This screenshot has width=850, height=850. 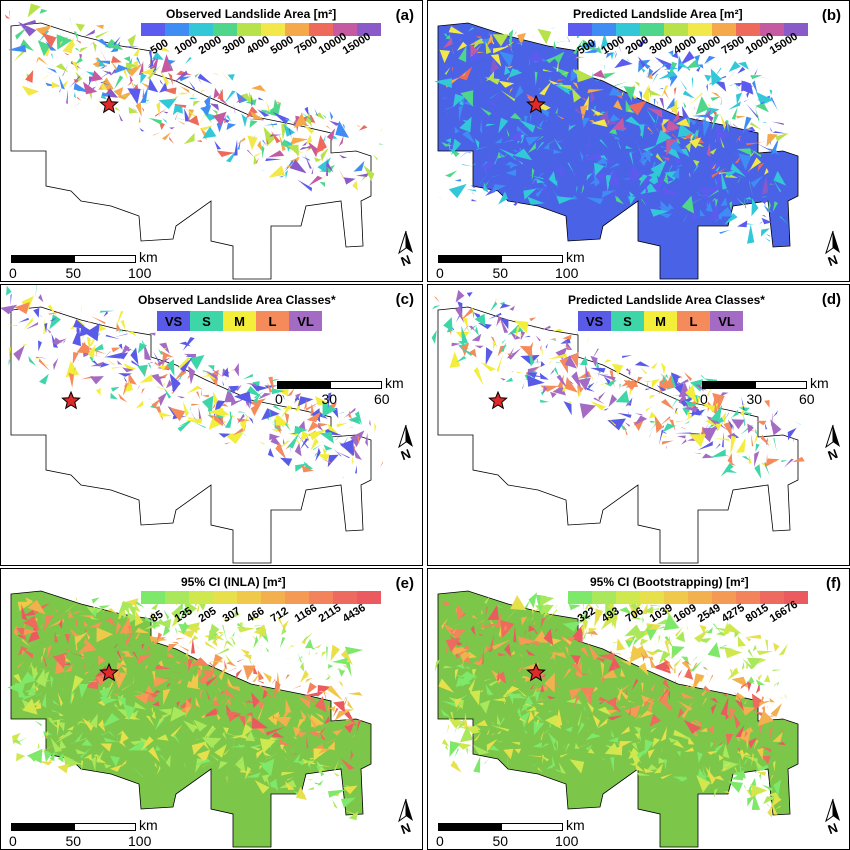 What do you see at coordinates (345, 29) in the screenshot?
I see `colorbar-swatch` at bounding box center [345, 29].